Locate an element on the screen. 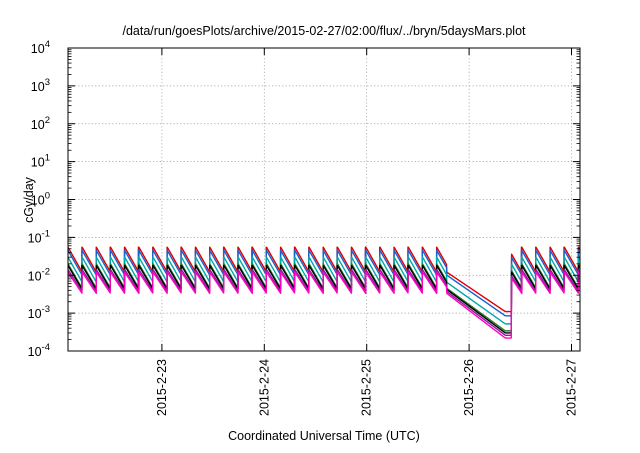 The height and width of the screenshot is (453, 640). y-tick-label: 10¹ is located at coordinates (40, 161).